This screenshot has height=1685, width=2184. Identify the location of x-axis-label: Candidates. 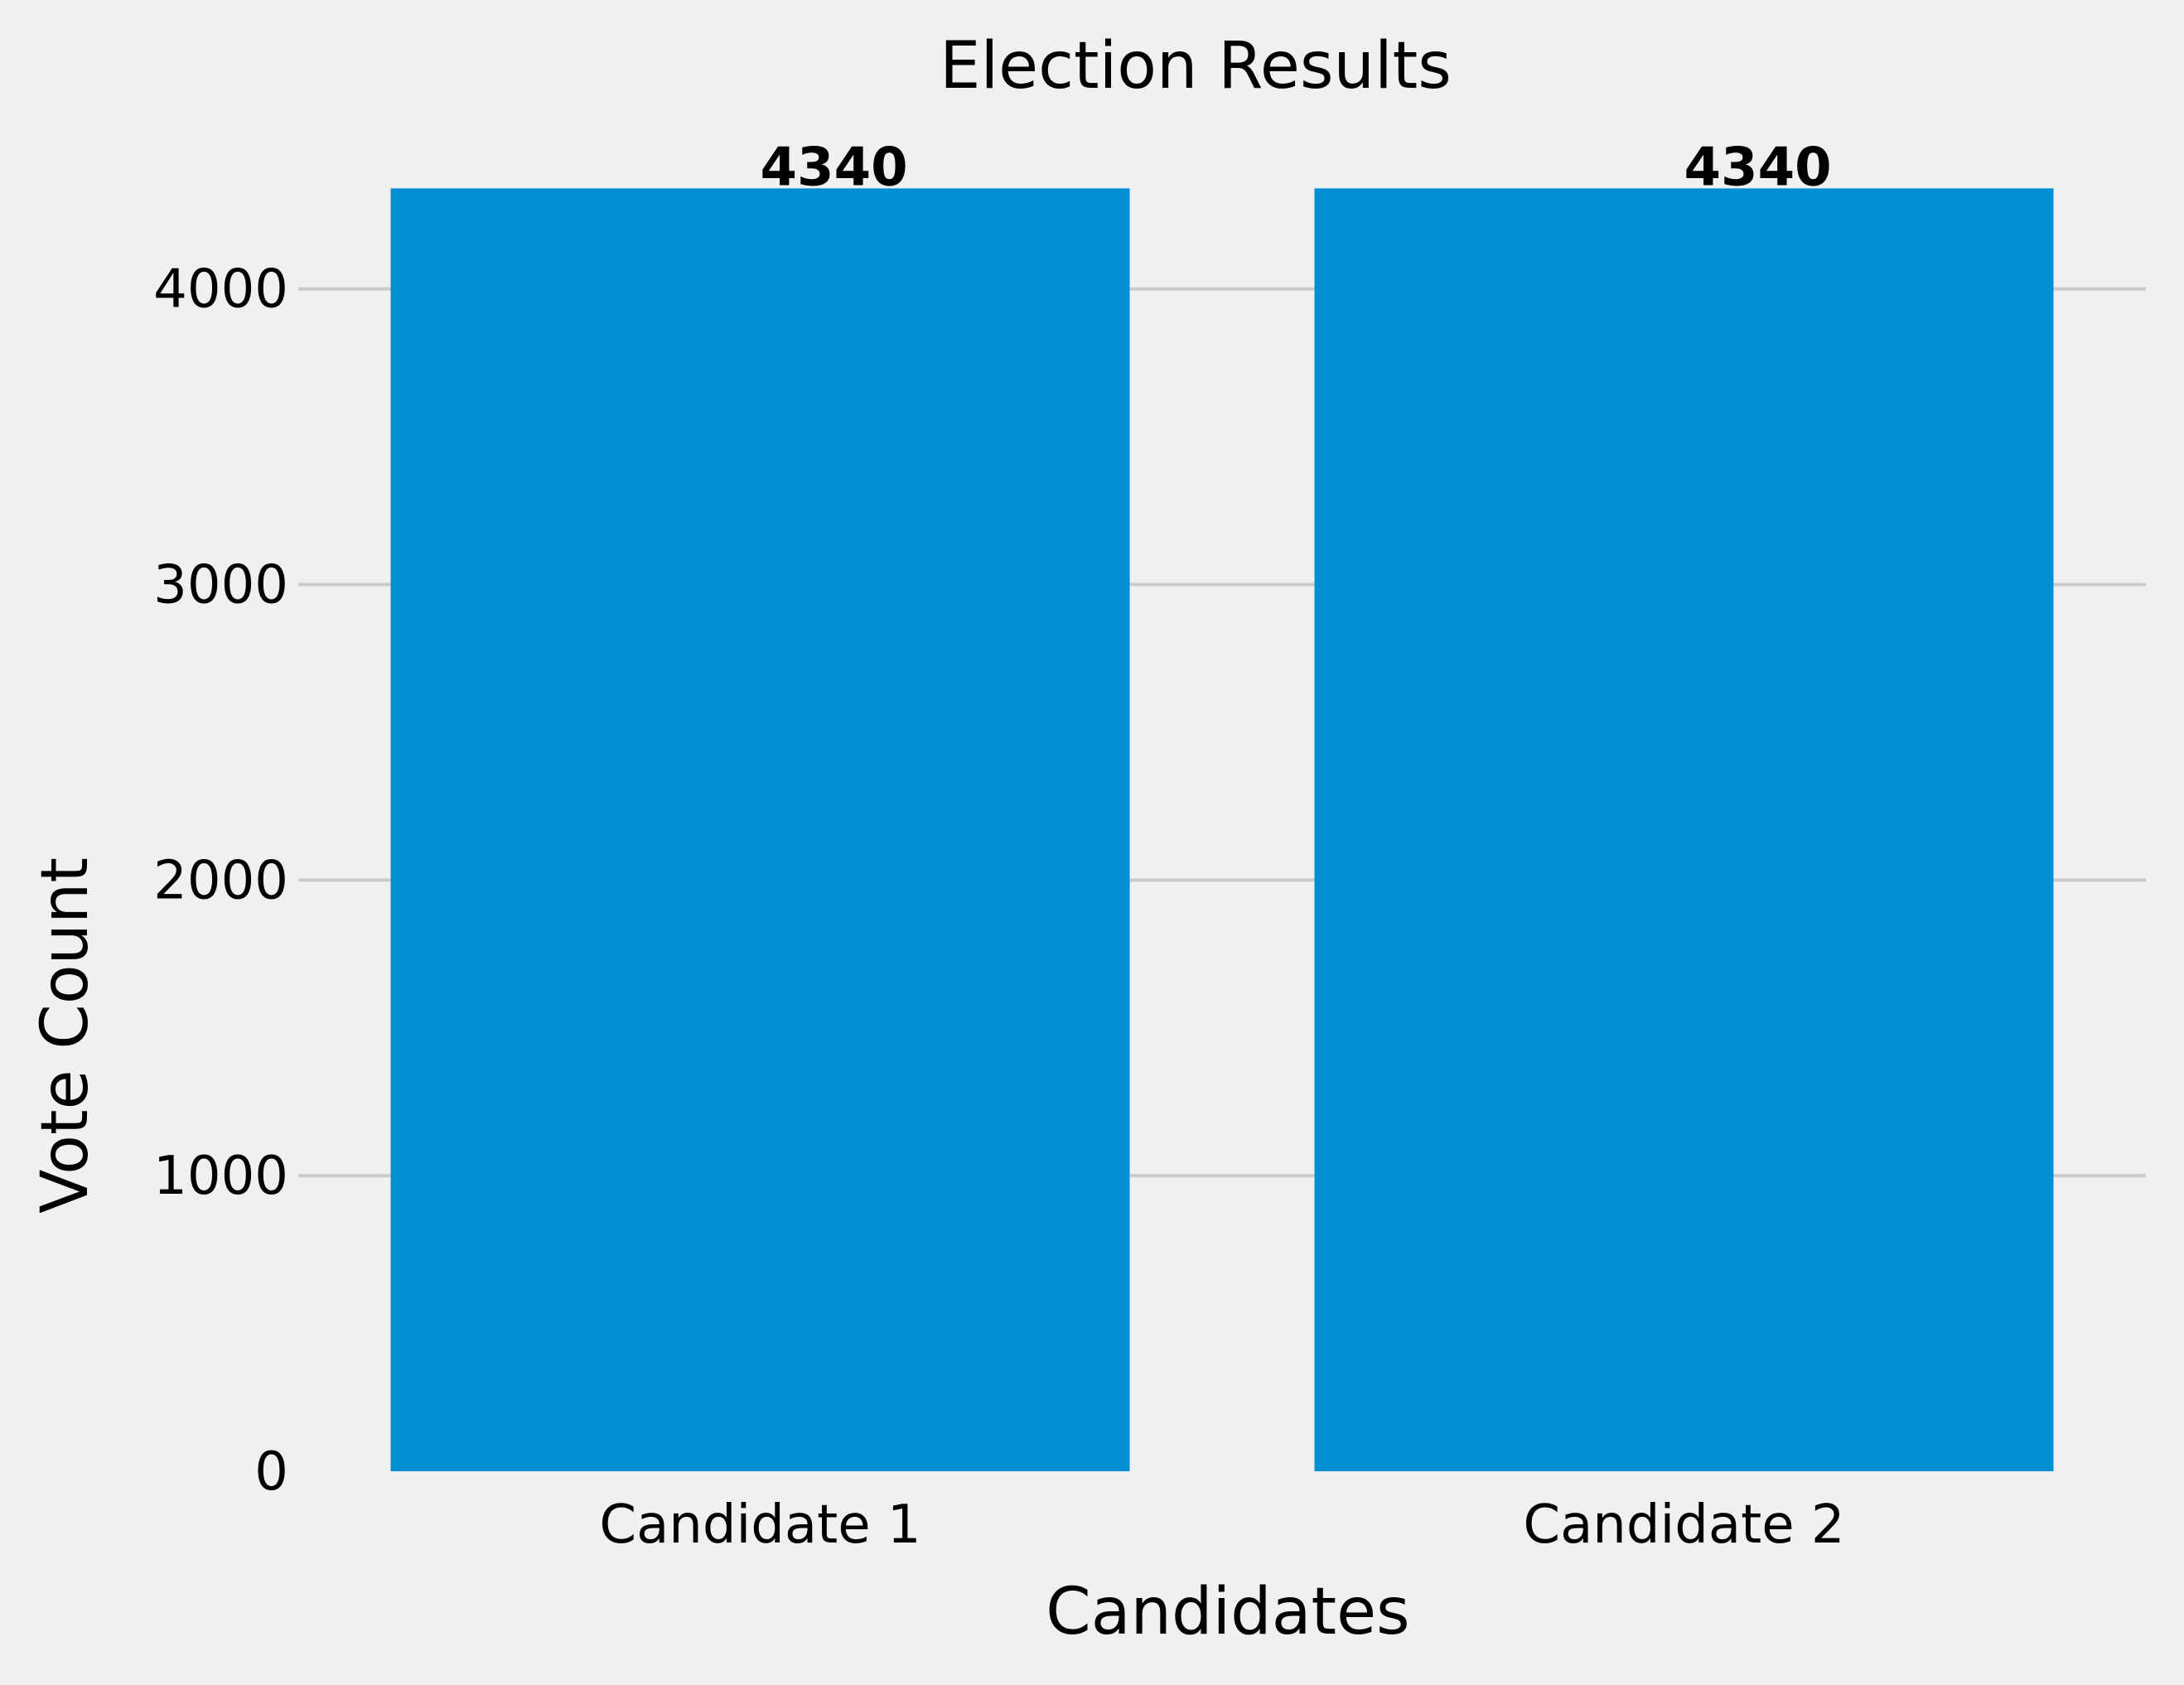
(1227, 1612).